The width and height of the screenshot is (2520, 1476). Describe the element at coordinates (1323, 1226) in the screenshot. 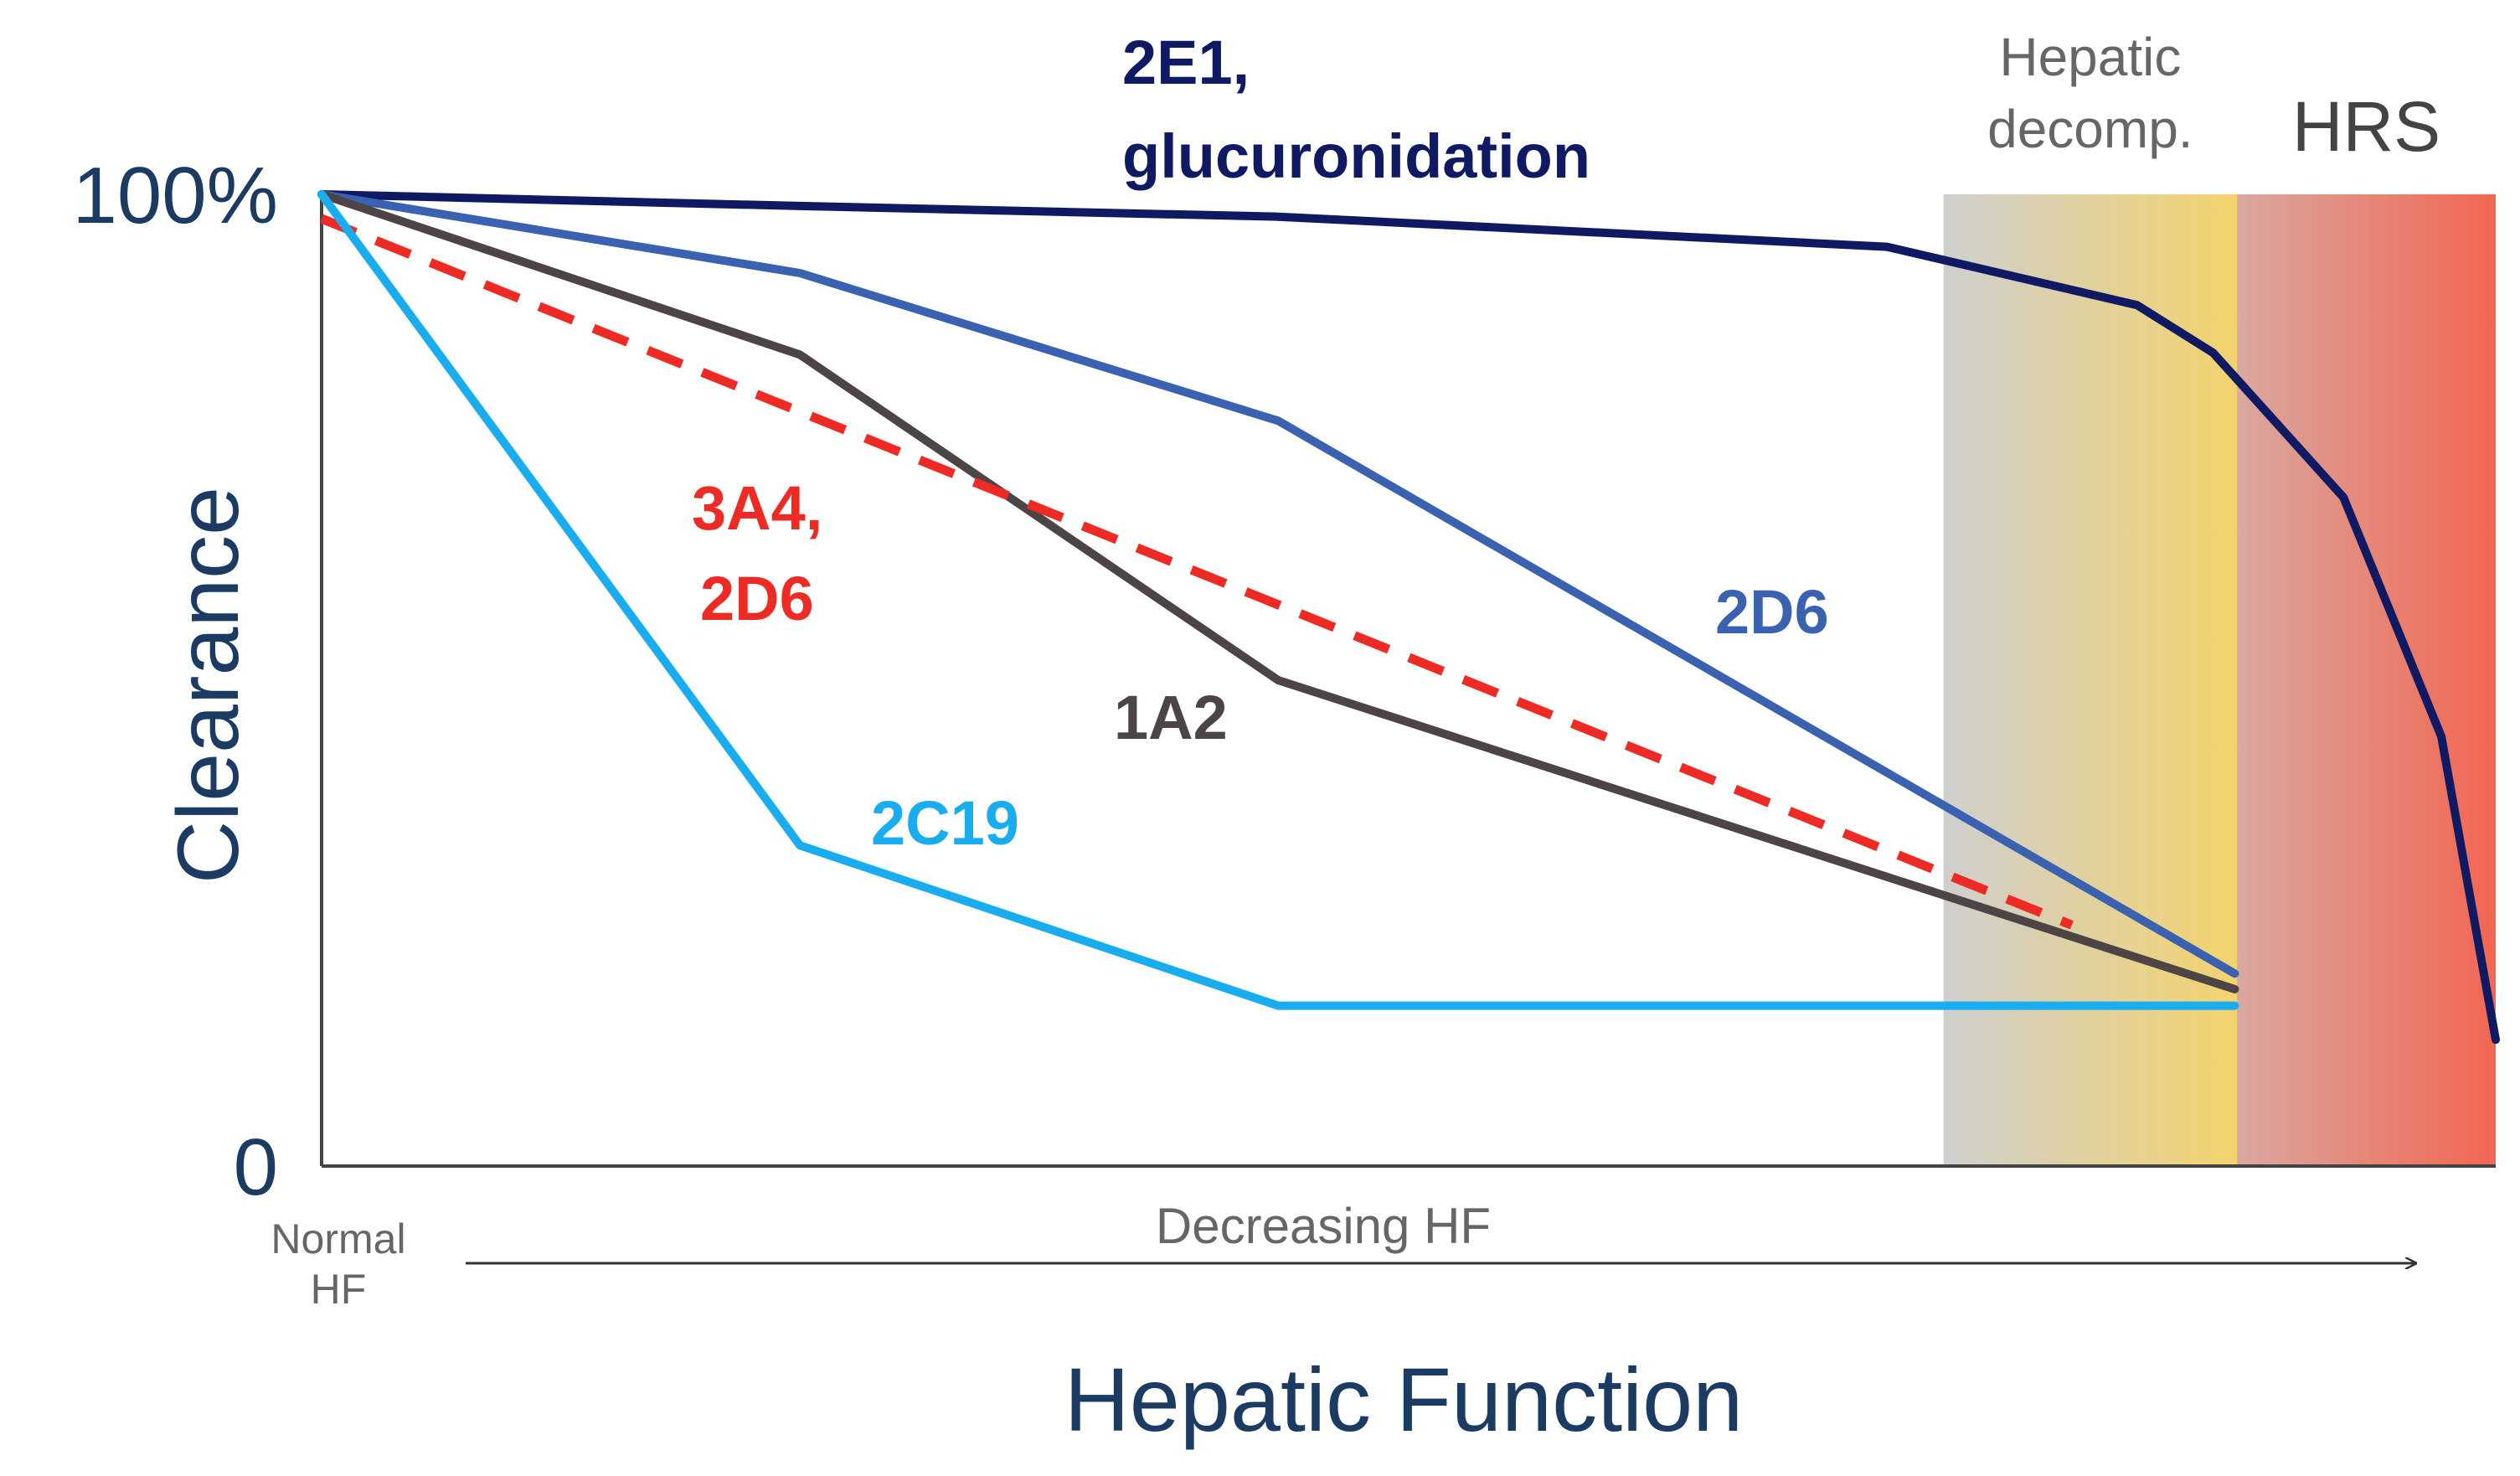

I see `decreasing-hf-label: Decreasing HF` at that location.